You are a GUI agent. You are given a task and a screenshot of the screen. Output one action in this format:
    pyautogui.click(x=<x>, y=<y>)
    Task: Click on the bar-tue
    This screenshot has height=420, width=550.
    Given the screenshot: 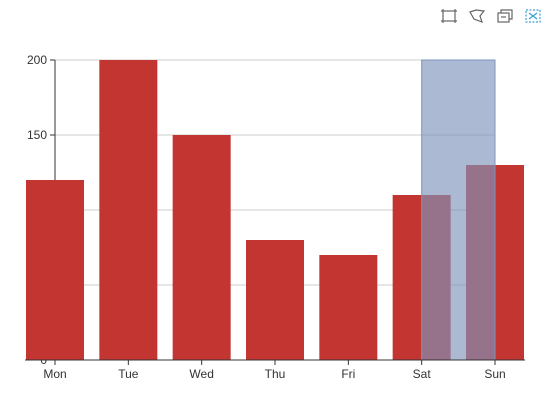 What is the action you would take?
    pyautogui.click(x=128, y=210)
    